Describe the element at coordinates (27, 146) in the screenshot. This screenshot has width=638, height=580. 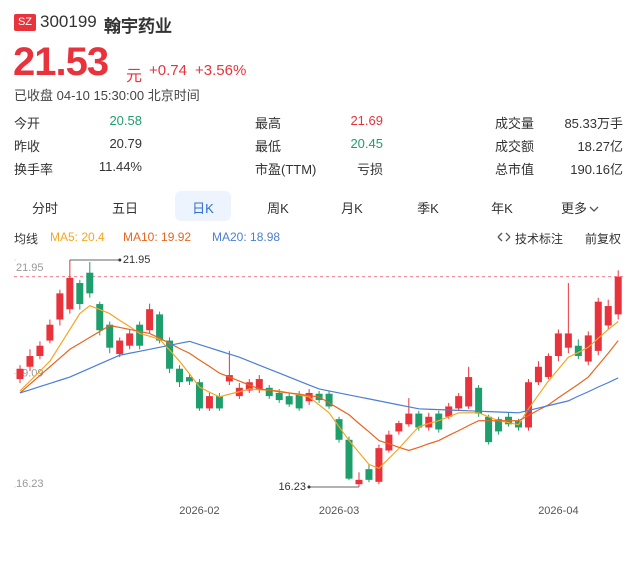
I see `stat-label: 昨收` at that location.